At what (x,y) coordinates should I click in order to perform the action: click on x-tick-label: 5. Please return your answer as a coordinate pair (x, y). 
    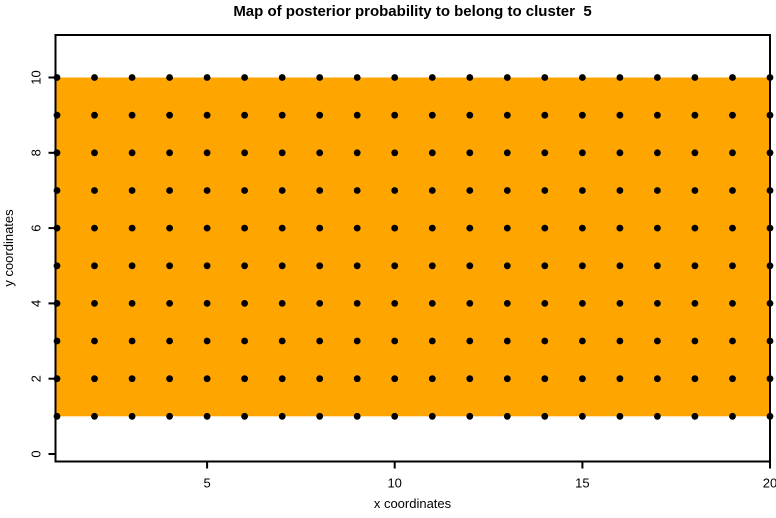
    Looking at the image, I should click on (206, 483).